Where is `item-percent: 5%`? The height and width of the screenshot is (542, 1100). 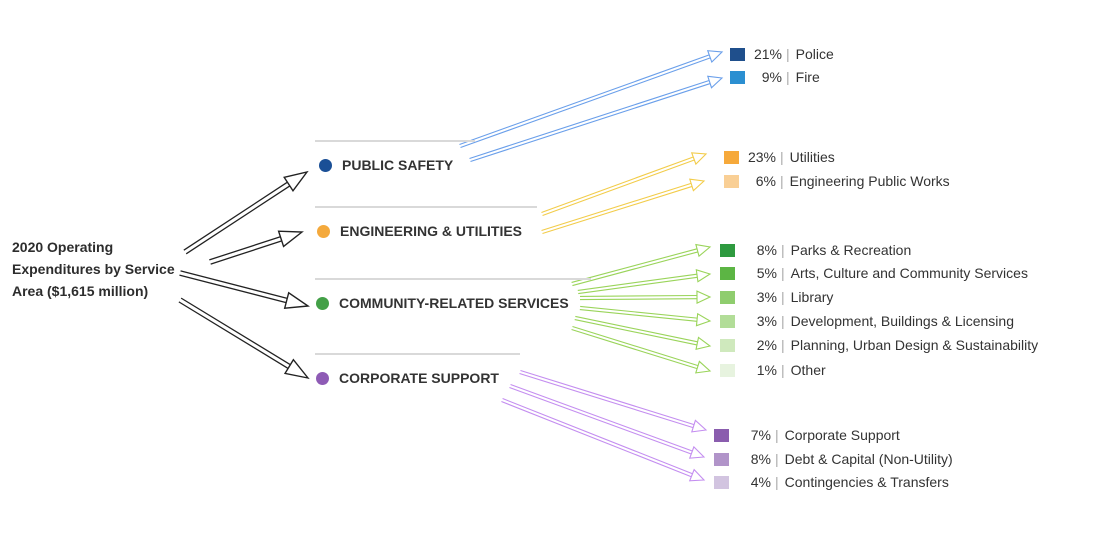 item-percent: 5% is located at coordinates (766, 273).